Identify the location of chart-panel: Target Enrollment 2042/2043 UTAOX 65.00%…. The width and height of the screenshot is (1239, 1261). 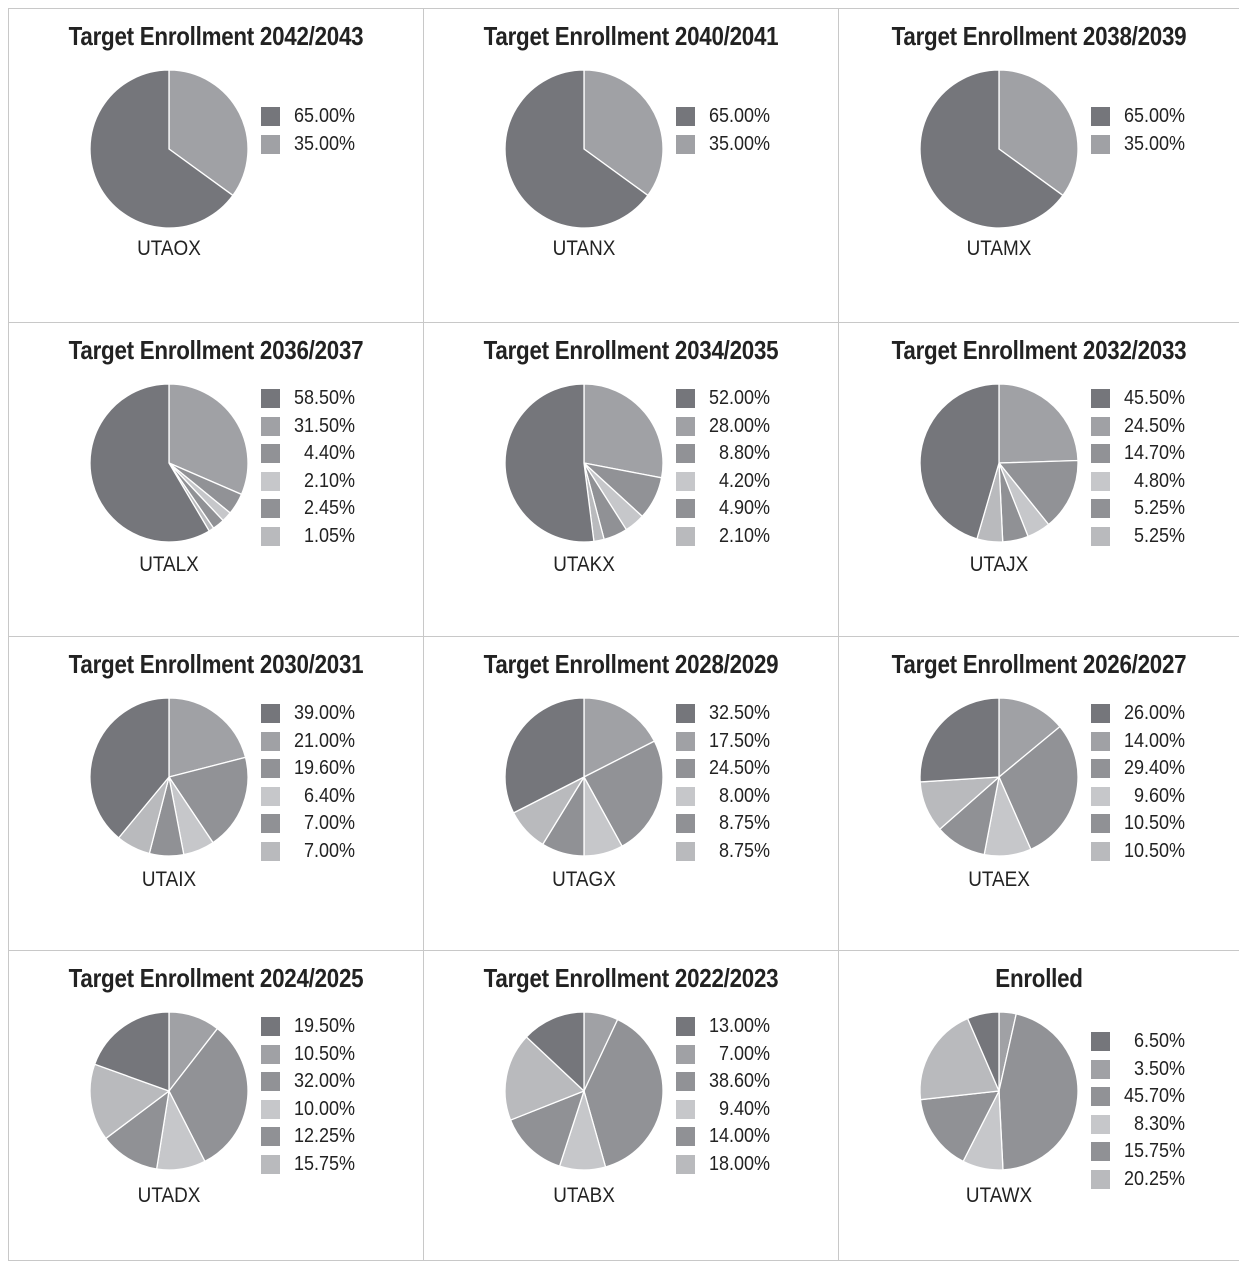
(216, 166).